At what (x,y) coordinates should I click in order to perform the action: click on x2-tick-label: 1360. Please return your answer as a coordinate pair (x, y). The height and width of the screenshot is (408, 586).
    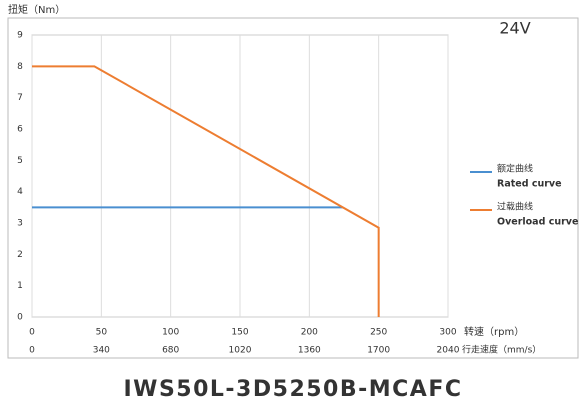
    Looking at the image, I should click on (309, 351).